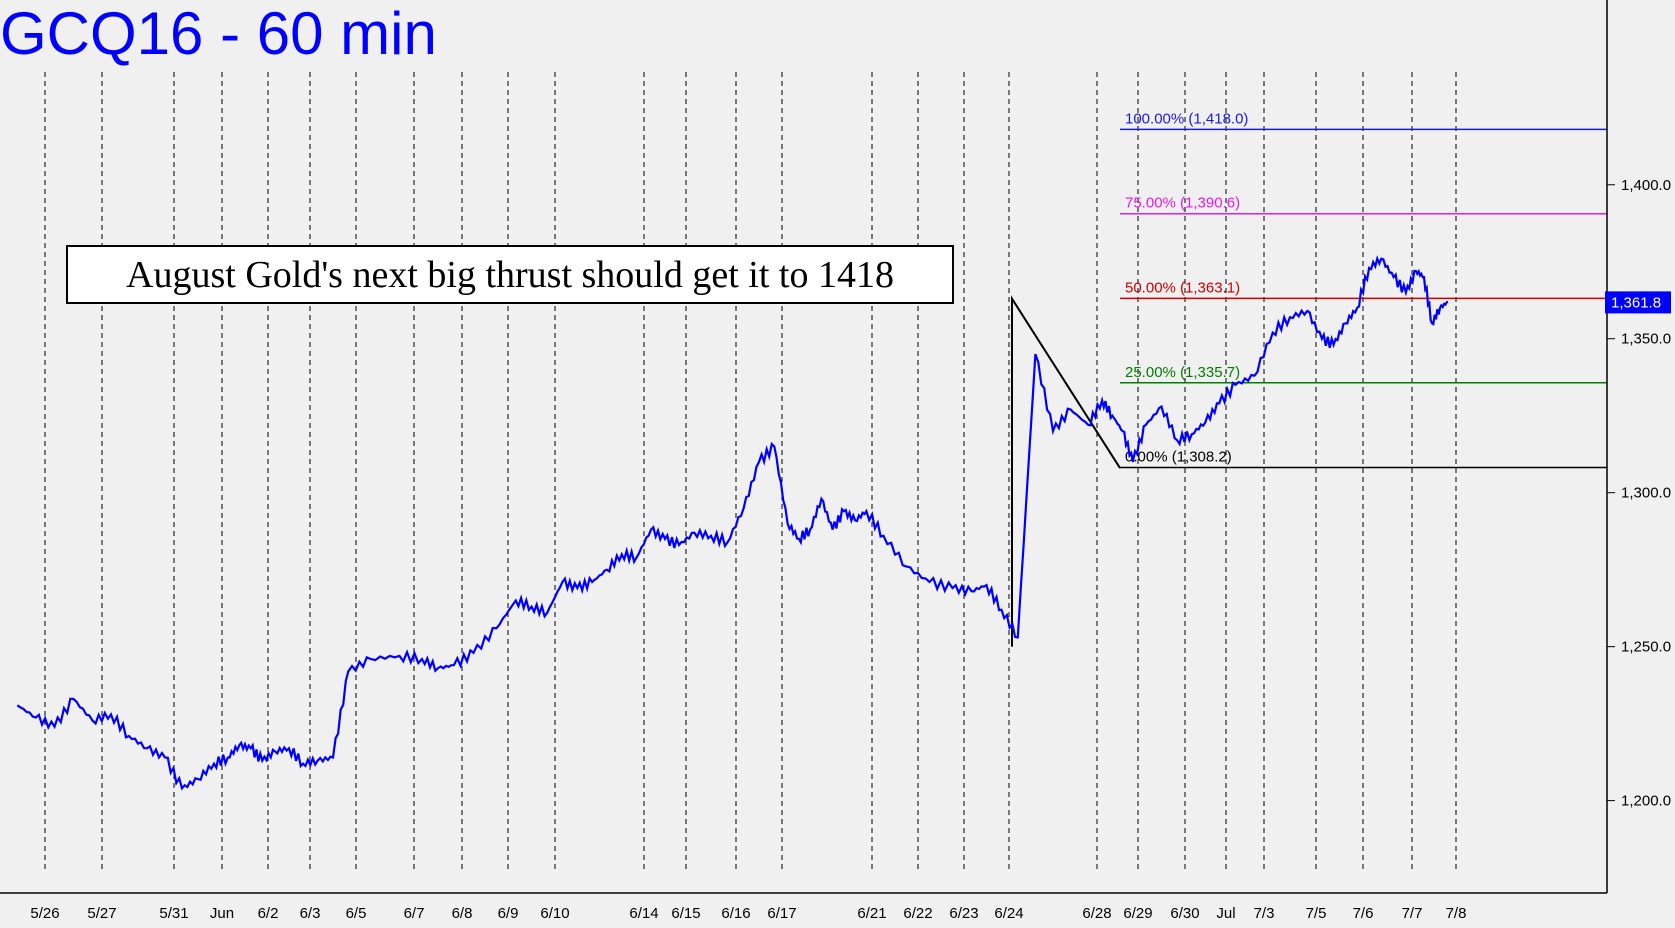 This screenshot has width=1675, height=928. I want to click on x-tick-label: 6/24, so click(1008, 913).